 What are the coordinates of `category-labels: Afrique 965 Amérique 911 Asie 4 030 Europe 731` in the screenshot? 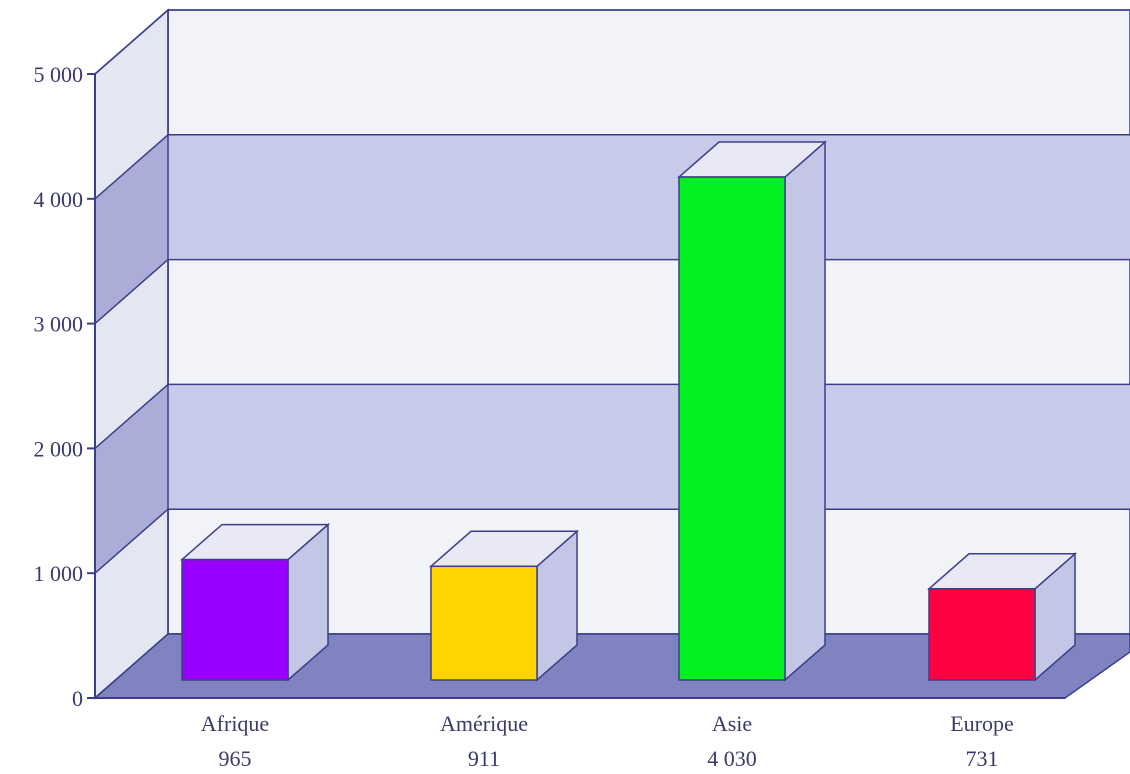 It's located at (607, 741).